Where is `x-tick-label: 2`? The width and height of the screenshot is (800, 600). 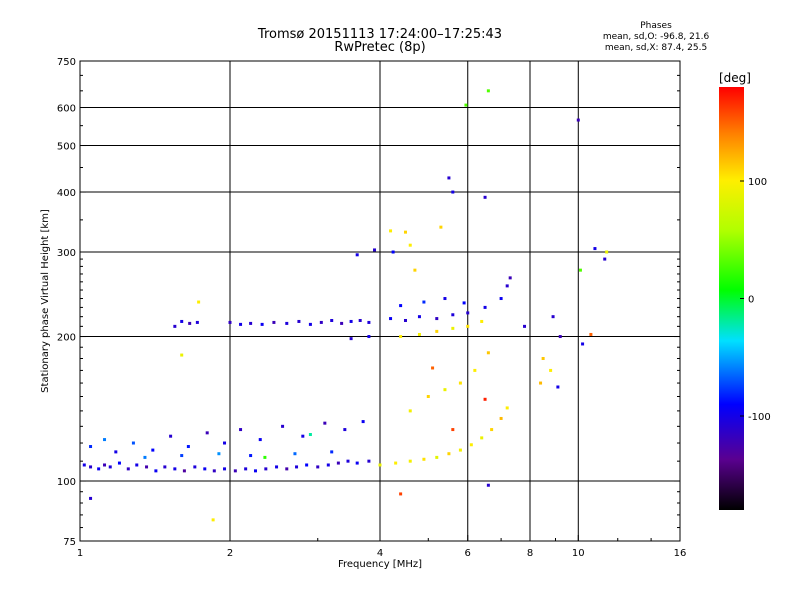
x-tick-label: 2 is located at coordinates (230, 553).